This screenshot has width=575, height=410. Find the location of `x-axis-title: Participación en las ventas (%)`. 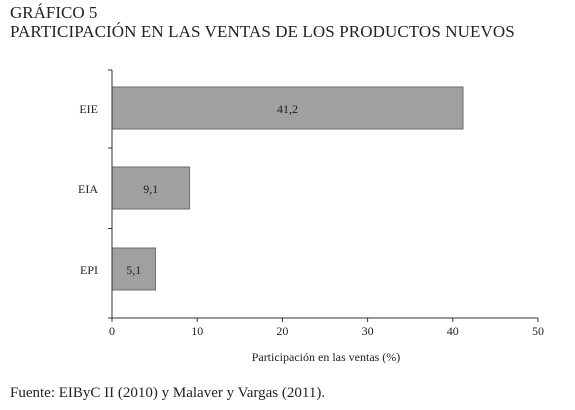

x-axis-title: Participación en las ventas (%) is located at coordinates (326, 357).